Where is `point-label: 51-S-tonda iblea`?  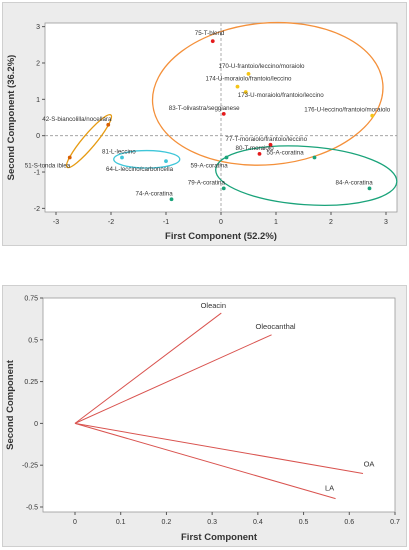 point-label: 51-S-tonda iblea is located at coordinates (48, 165).